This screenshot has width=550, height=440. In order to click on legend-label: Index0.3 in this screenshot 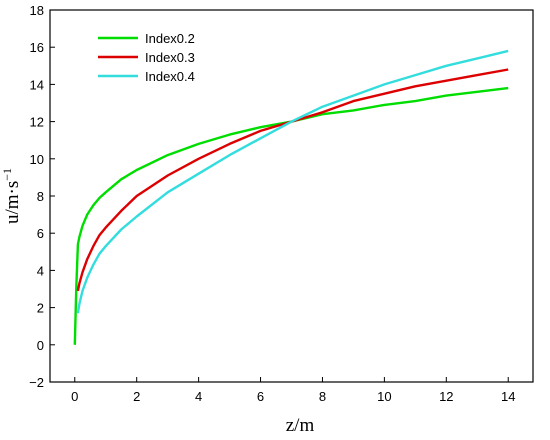, I will do `click(170, 57)`.